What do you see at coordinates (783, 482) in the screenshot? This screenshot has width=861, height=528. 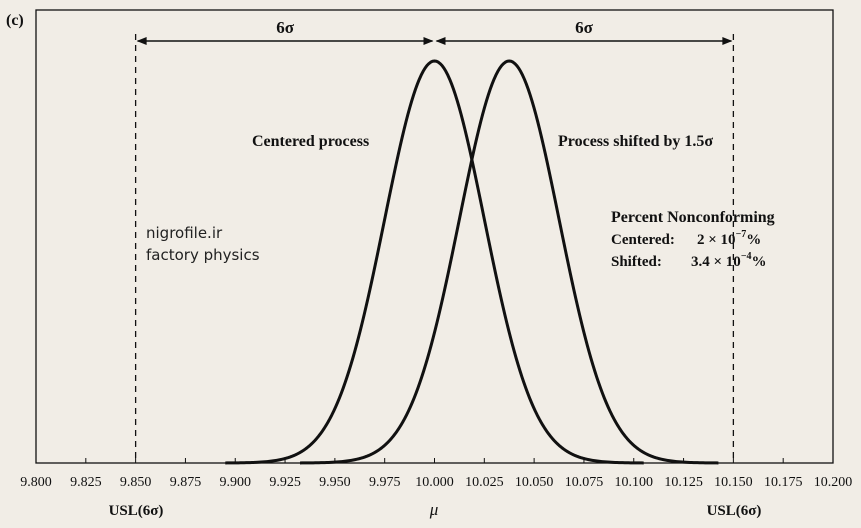 I see `x-tick-label: 10.175` at bounding box center [783, 482].